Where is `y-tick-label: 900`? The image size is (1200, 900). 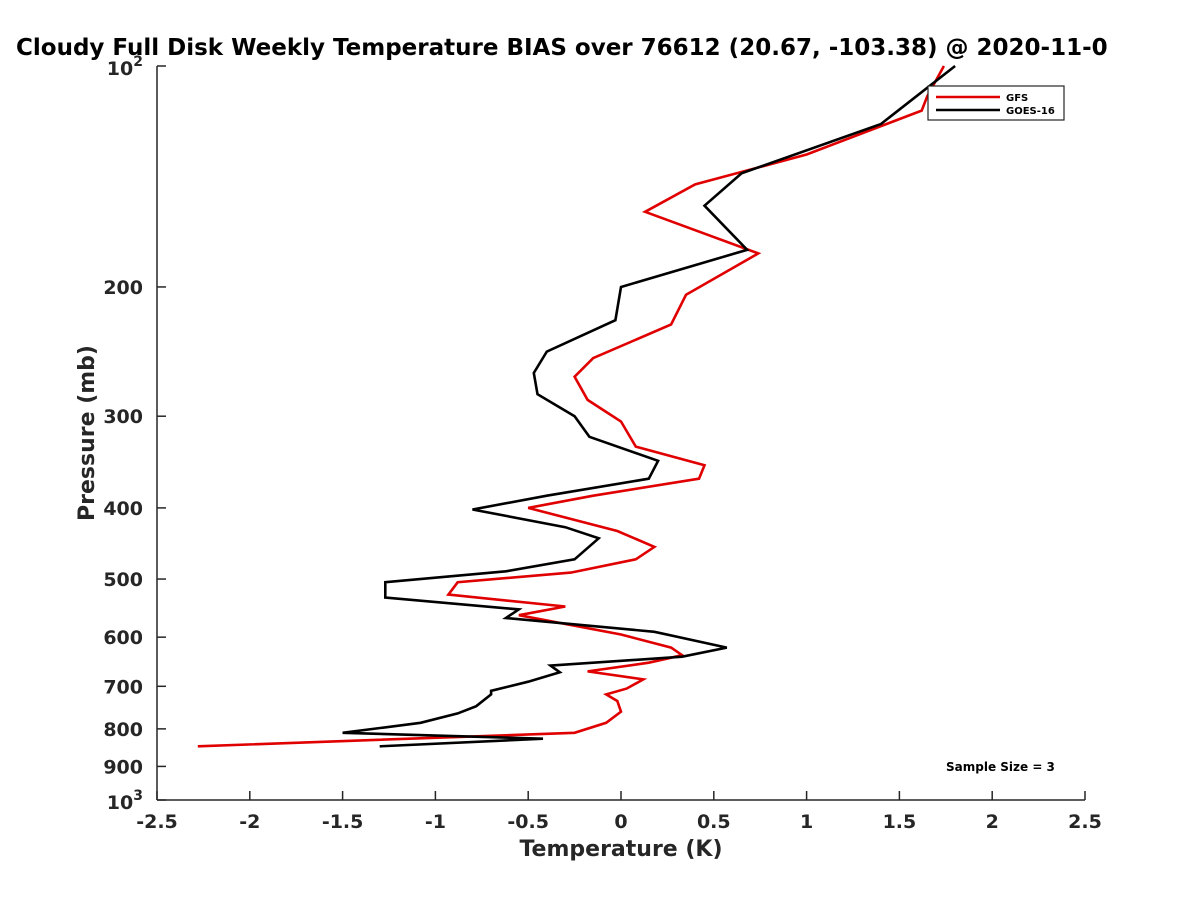
y-tick-label: 900 is located at coordinates (123, 767).